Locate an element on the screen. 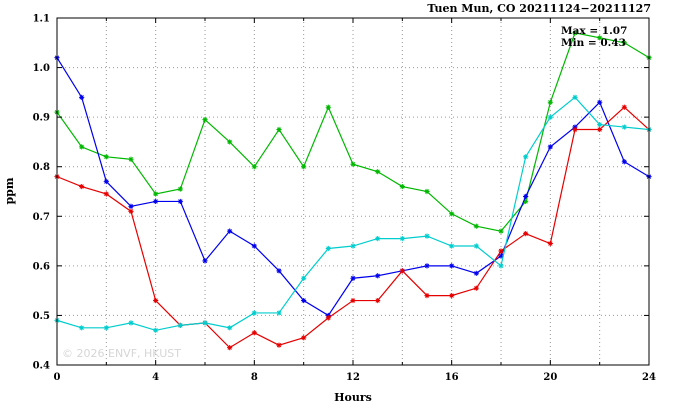 This screenshot has height=409, width=674. y-tick-label: 0.8 is located at coordinates (41, 167).